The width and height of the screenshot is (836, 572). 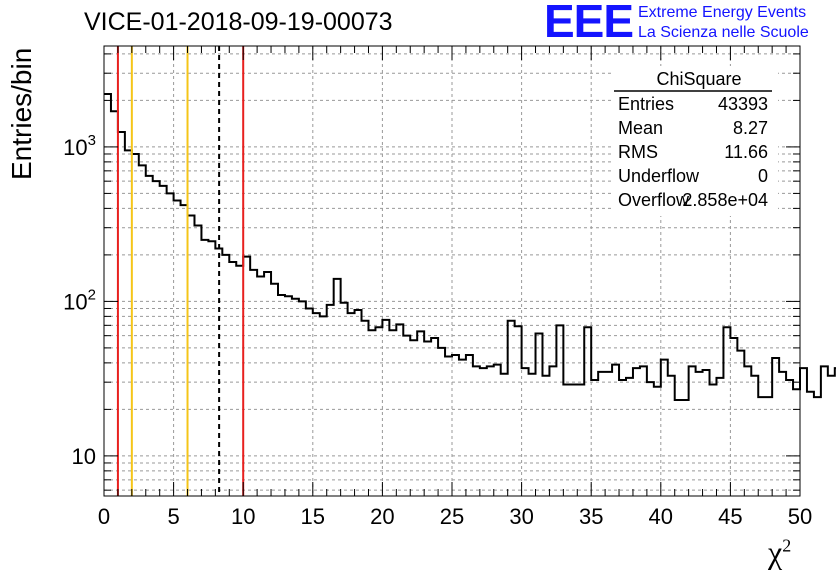 What do you see at coordinates (787, 545) in the screenshot?
I see `x-axis-label-superscript: 2` at bounding box center [787, 545].